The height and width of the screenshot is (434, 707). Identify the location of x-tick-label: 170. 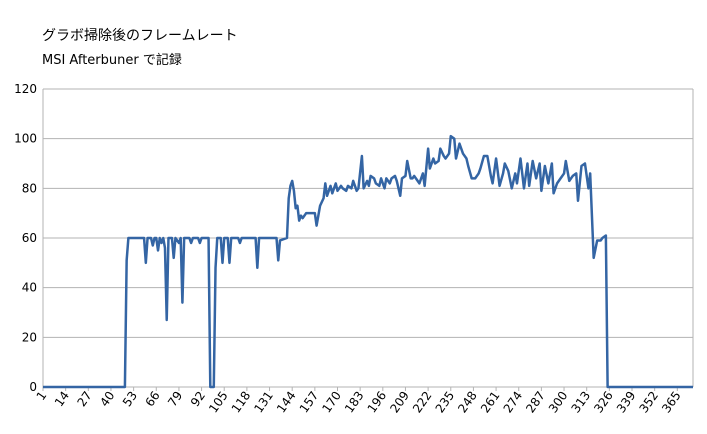
(331, 402).